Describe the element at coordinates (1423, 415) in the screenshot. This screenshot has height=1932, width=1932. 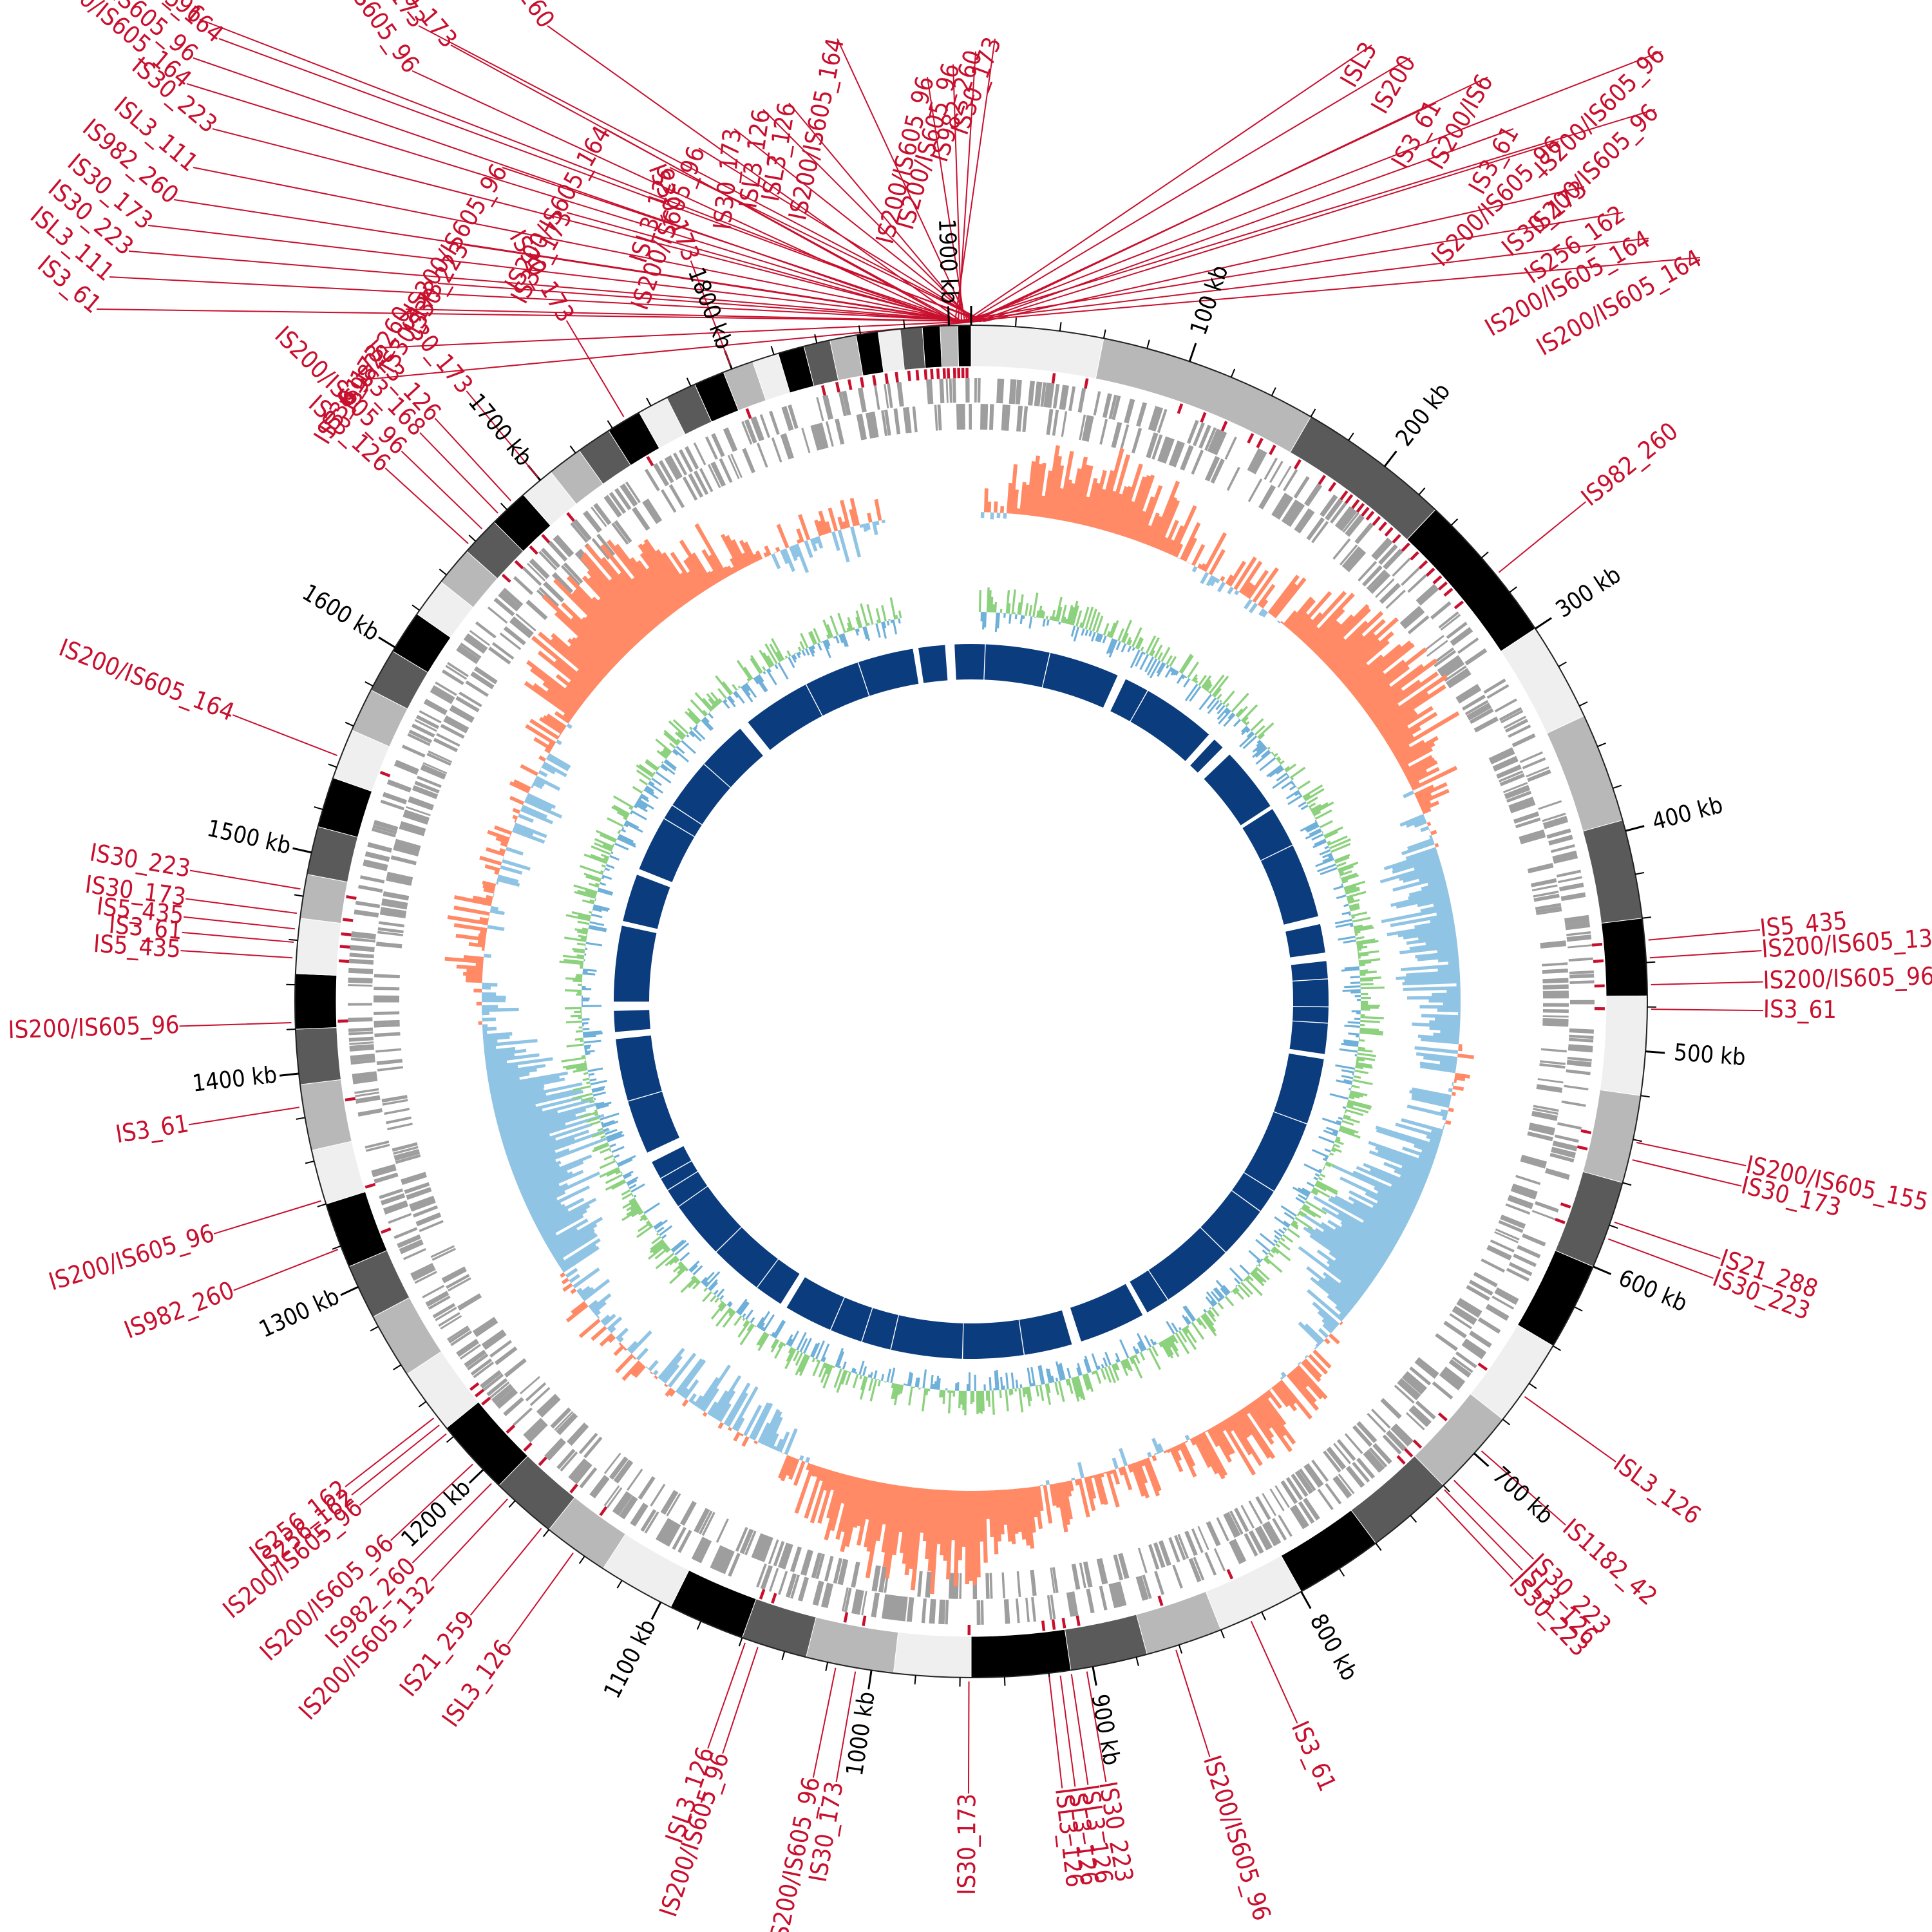
I see `kb-label: 200 kb` at that location.